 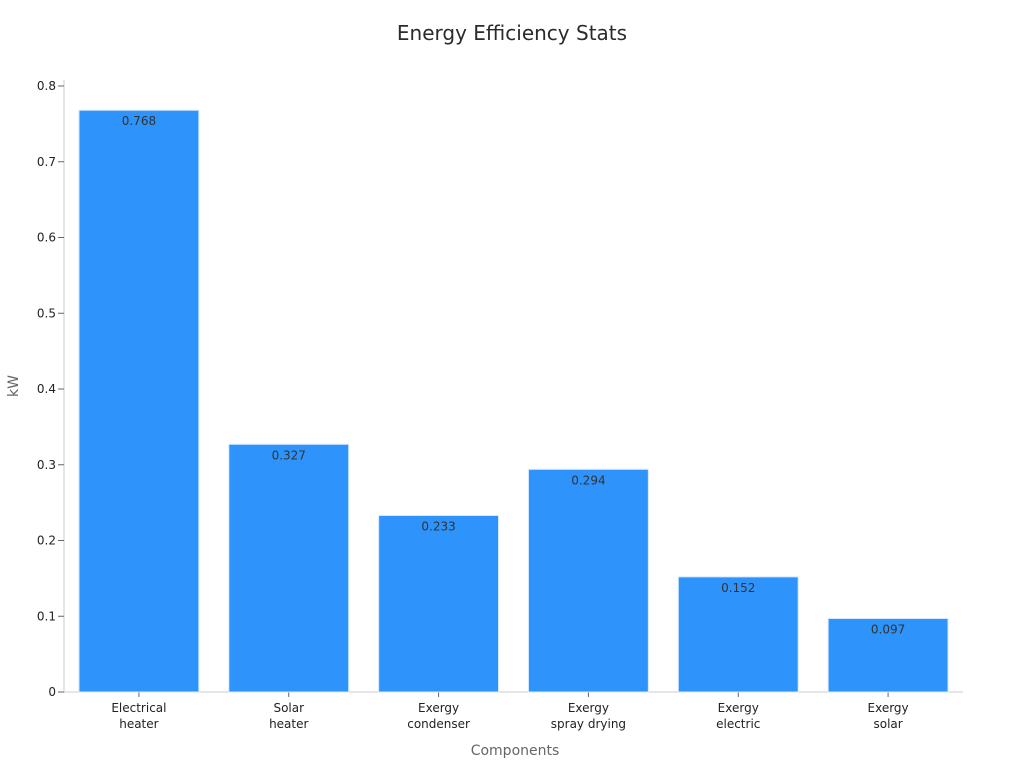 What do you see at coordinates (46, 238) in the screenshot?
I see `y-tick-label: 0.6` at bounding box center [46, 238].